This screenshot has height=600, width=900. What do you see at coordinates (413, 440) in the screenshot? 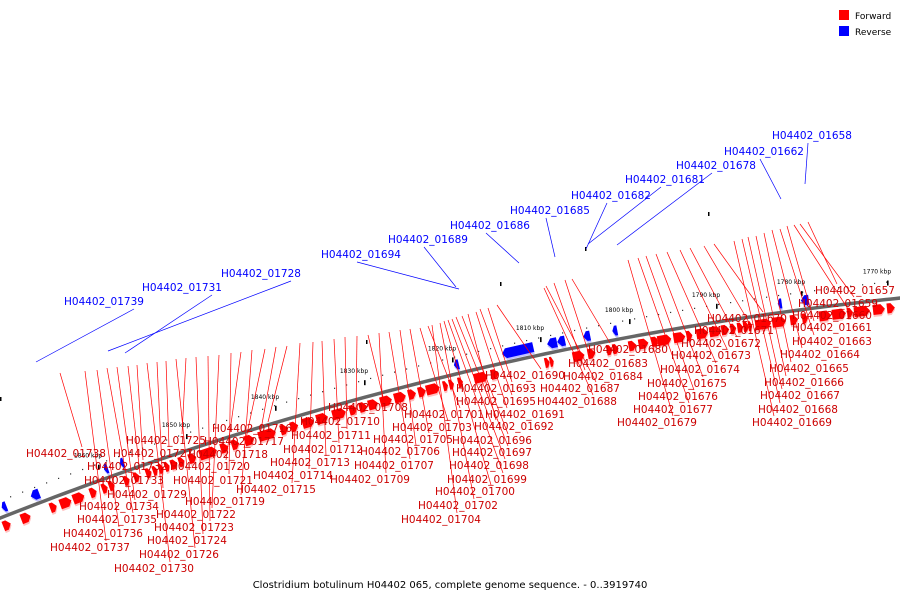
I see `forward-gene-label: H04402_01705` at bounding box center [413, 440].